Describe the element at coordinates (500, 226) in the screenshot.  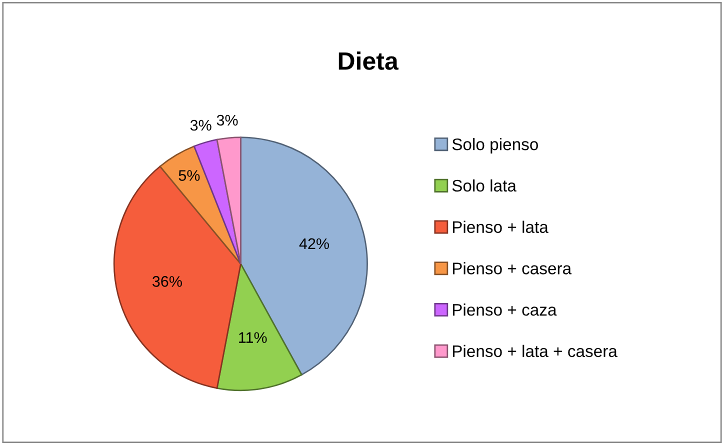
I see `legend-label: Pienso + lata` at that location.